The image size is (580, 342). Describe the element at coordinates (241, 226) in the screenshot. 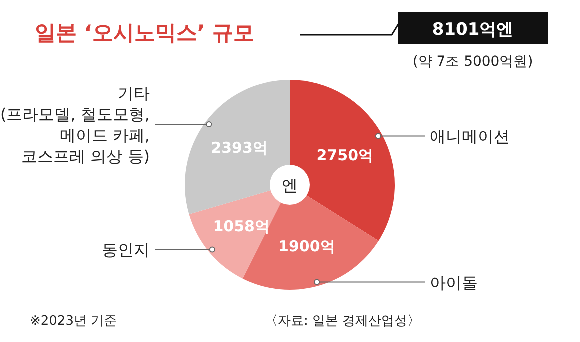

I see `data-label: 1058억` at that location.